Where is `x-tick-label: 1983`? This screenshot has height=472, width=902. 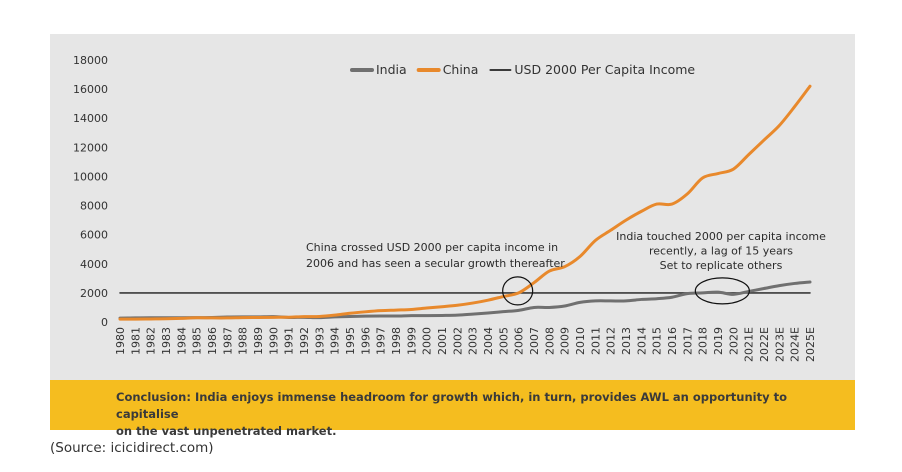 x-tick-label: 1983 is located at coordinates (166, 341).